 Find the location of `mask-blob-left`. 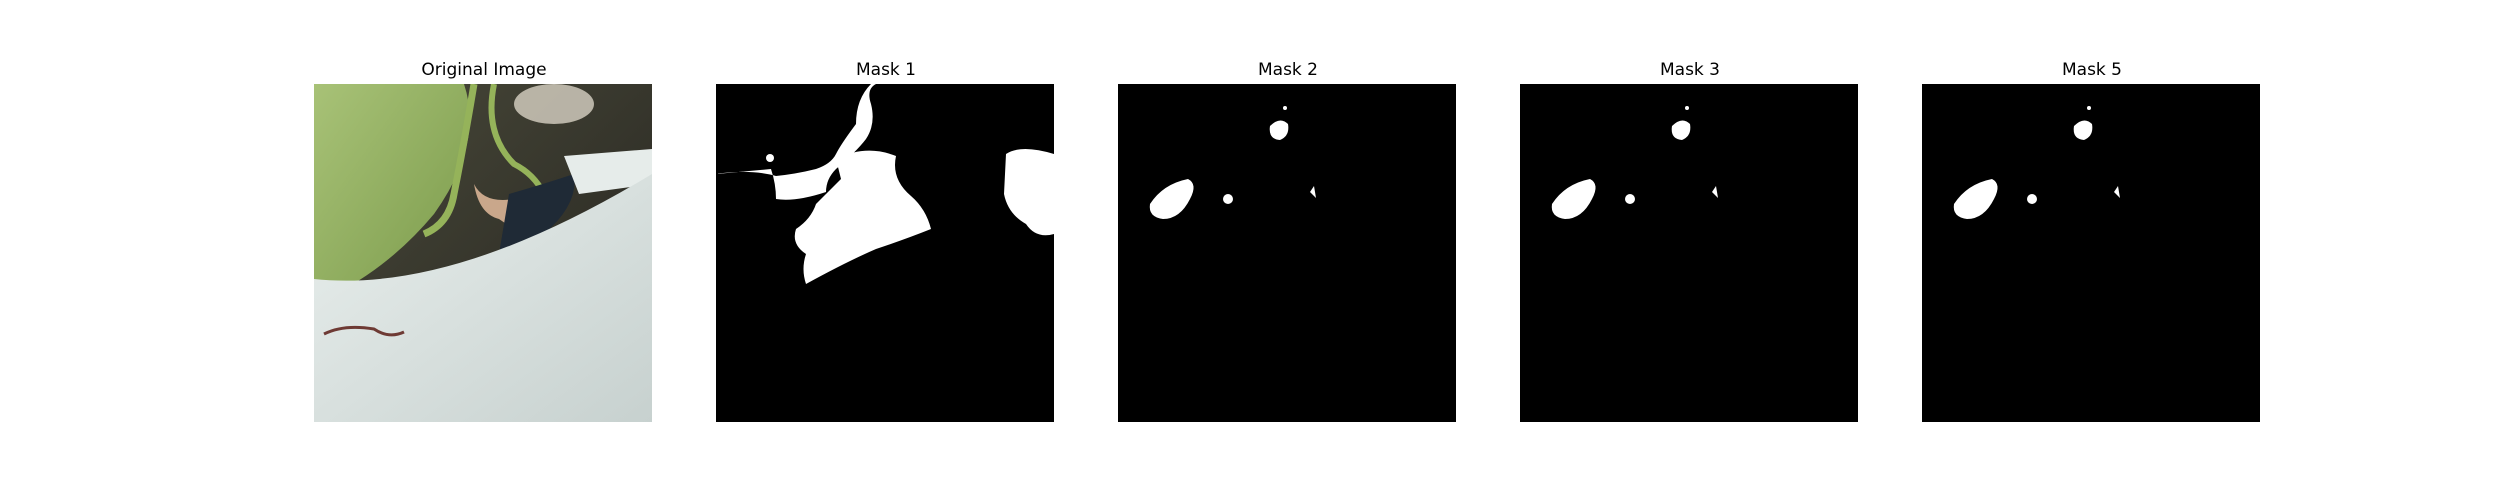

mask-blob-left is located at coordinates (796, 142).